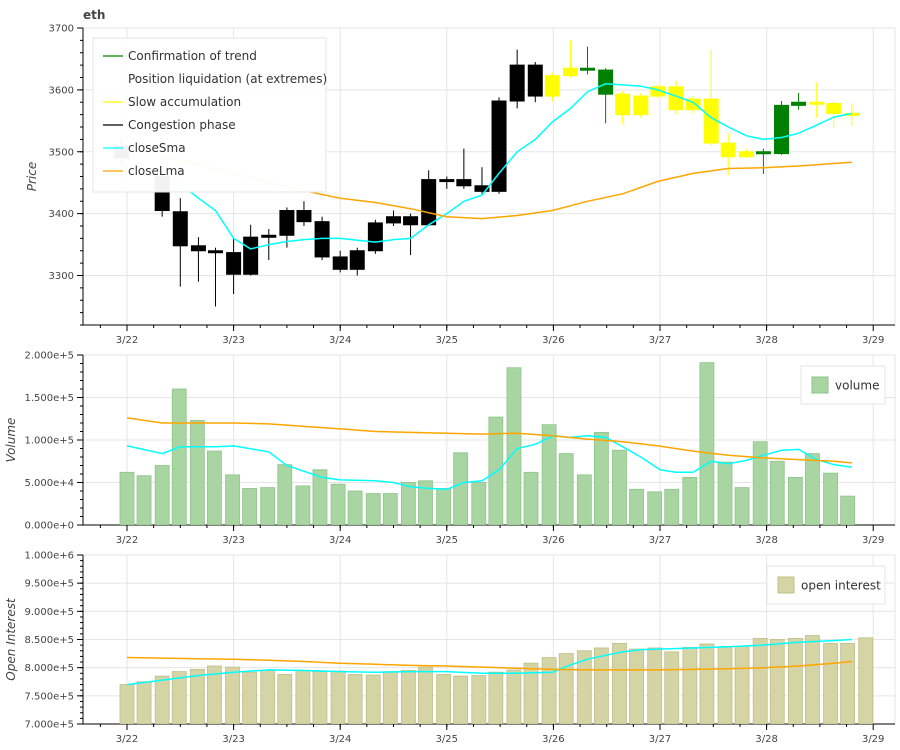 This screenshot has height=750, width=900. Describe the element at coordinates (49, 640) in the screenshot. I see `y-tick-label: 8.500e+5` at that location.